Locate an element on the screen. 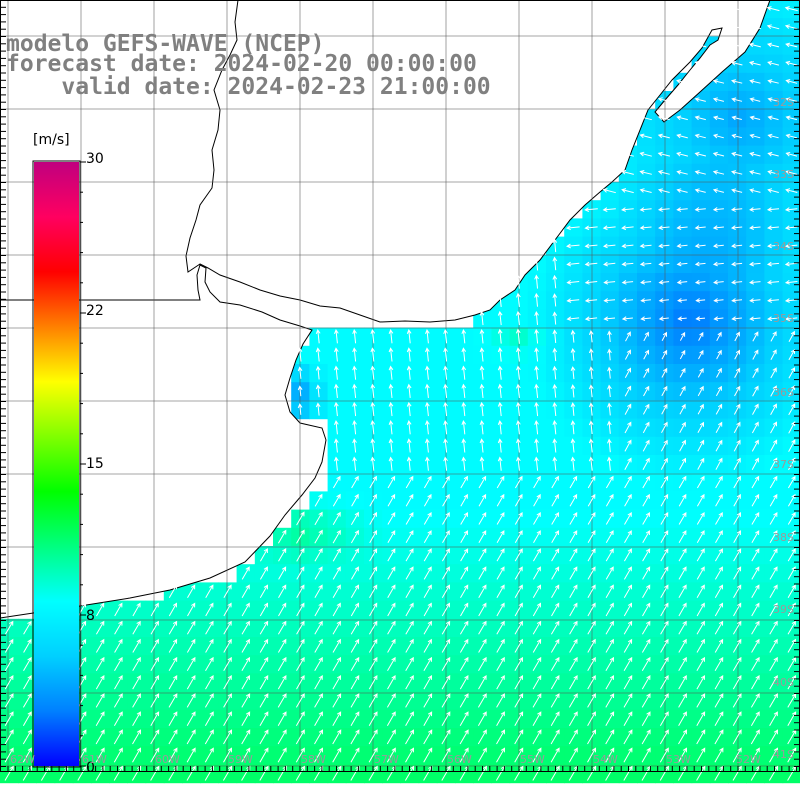 Image resolution: width=800 pixels, height=800 pixels. longitude-label: 55W is located at coordinates (532, 759).